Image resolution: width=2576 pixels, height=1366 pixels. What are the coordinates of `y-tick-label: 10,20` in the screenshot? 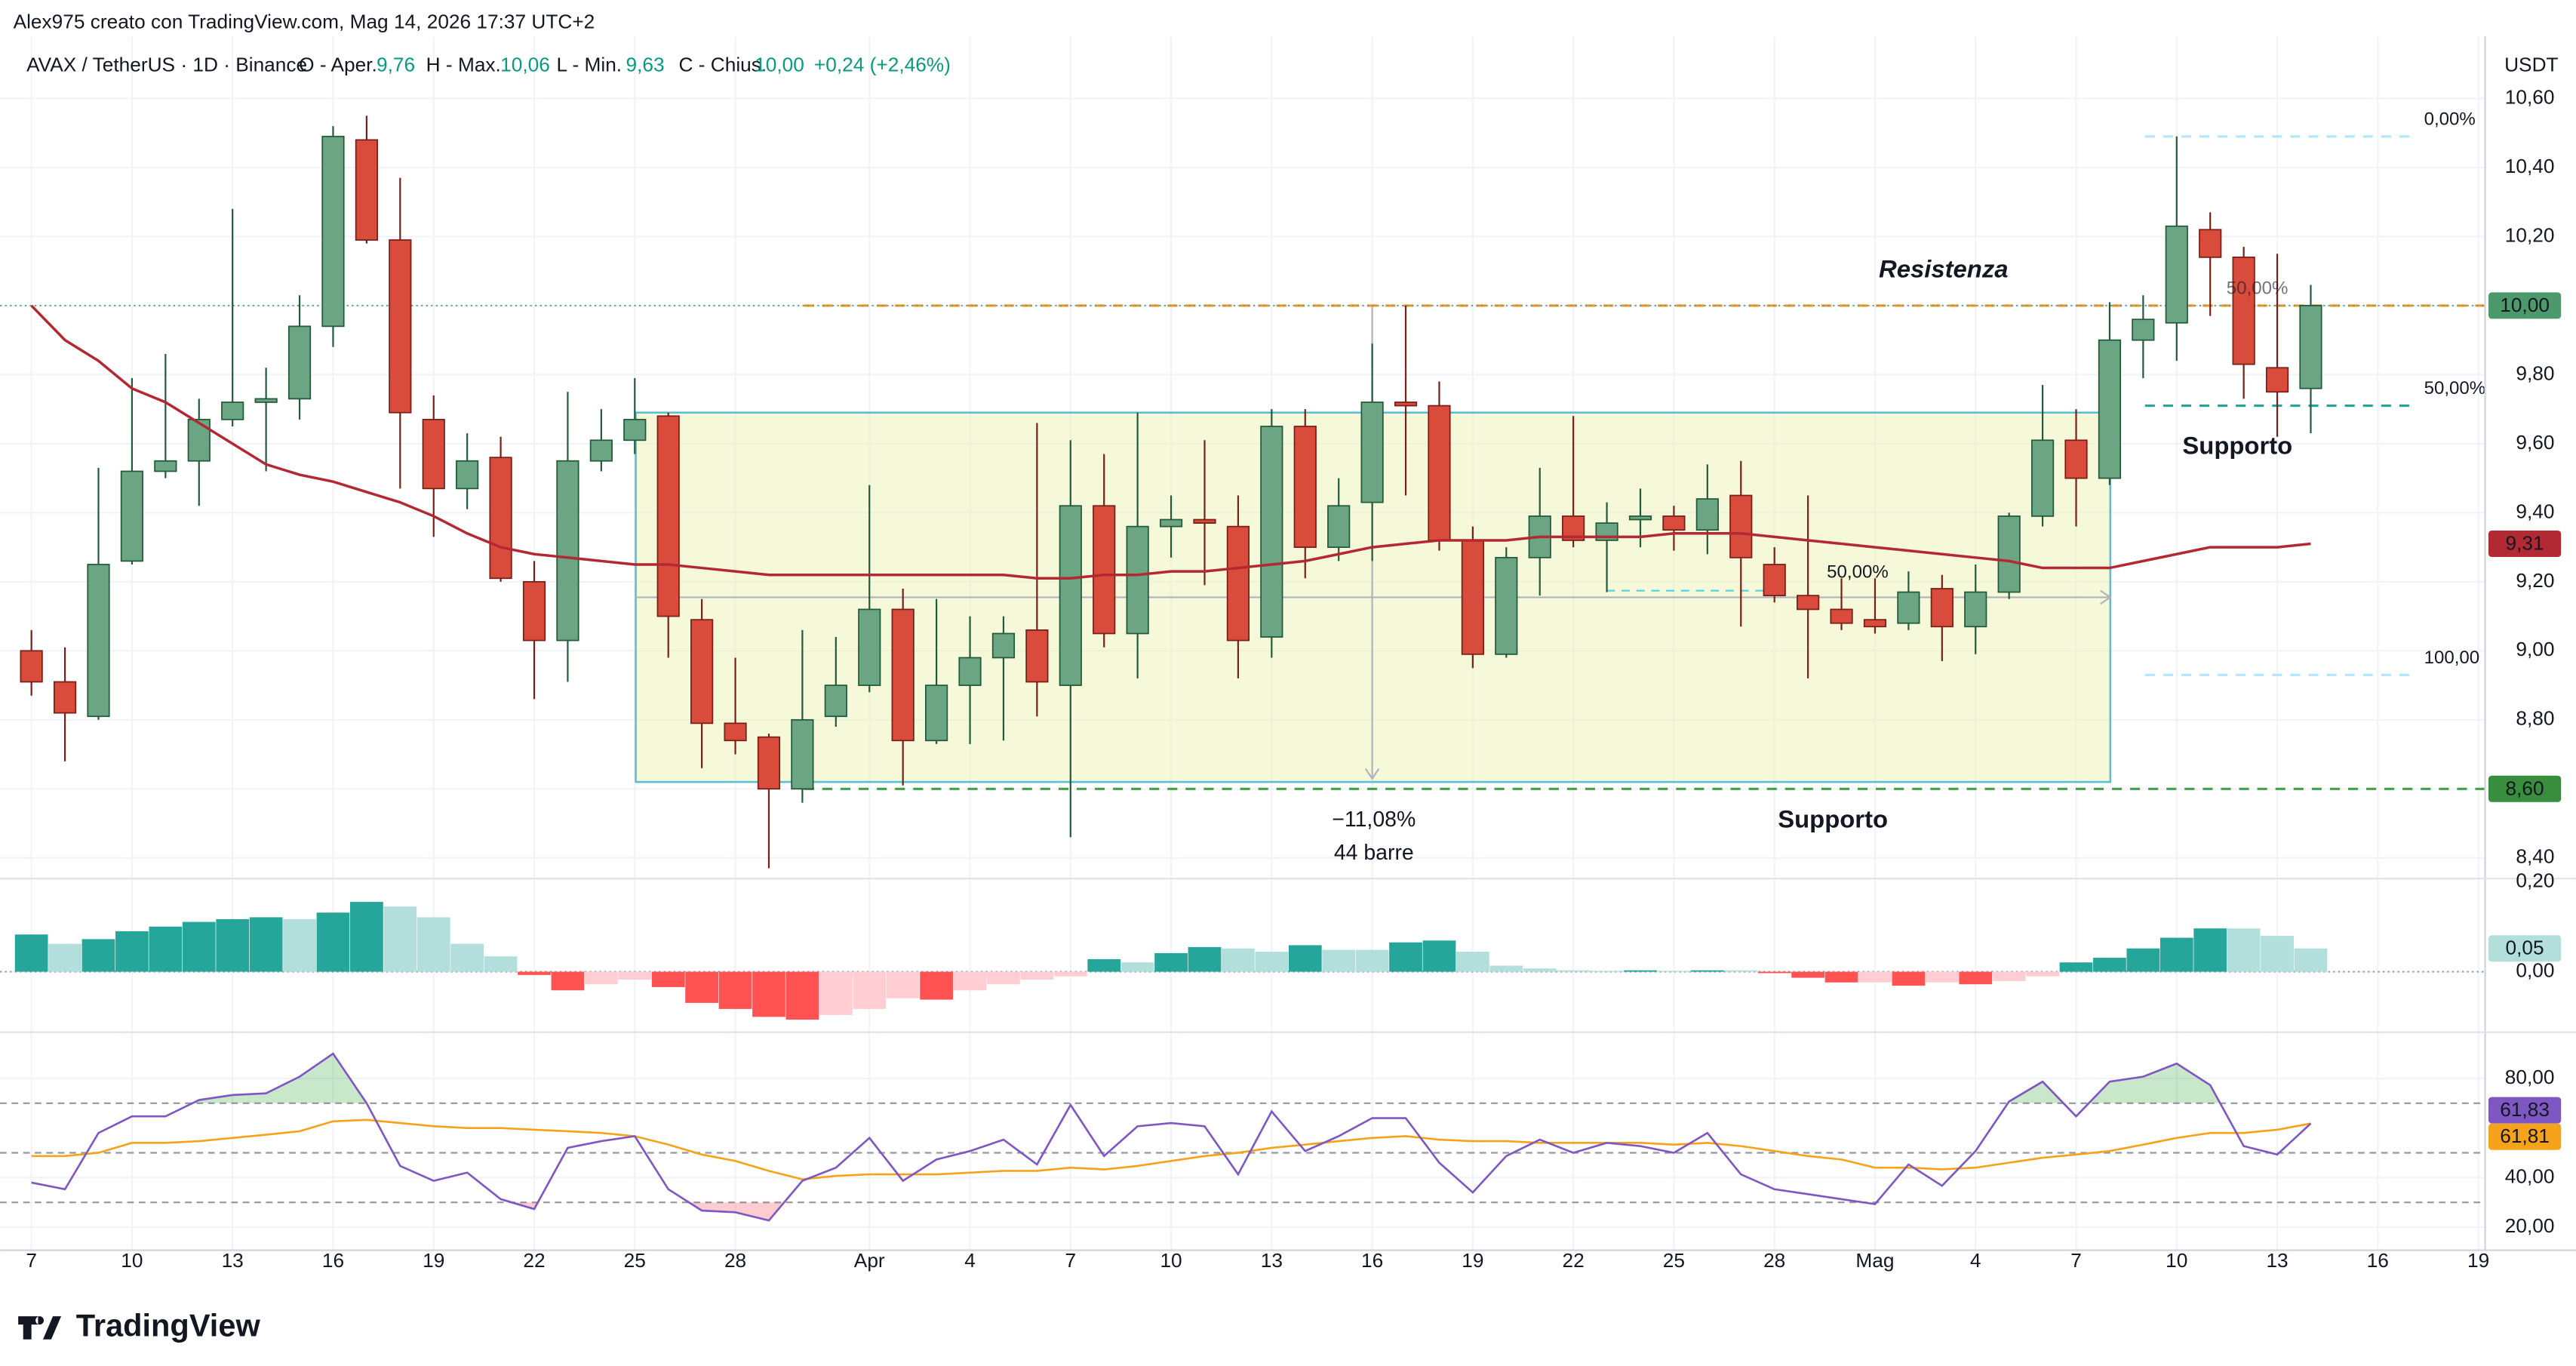 It's located at (2530, 234).